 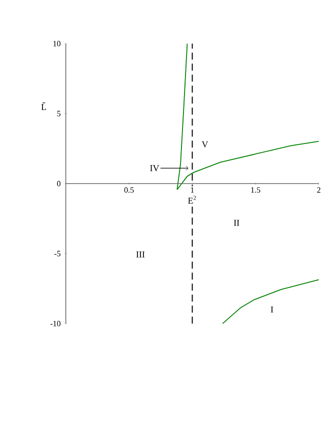 I want to click on x-tick-label: 1, so click(x=192, y=190).